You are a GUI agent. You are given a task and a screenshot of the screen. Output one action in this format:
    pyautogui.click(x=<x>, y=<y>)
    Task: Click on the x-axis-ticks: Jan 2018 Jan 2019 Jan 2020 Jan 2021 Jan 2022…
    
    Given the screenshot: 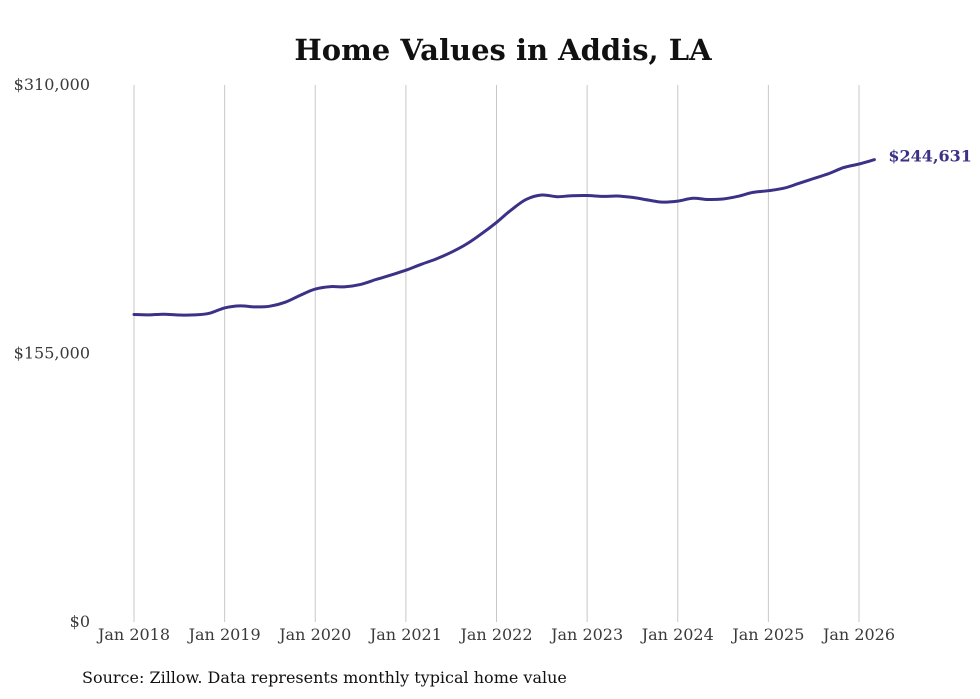 What is the action you would take?
    pyautogui.click(x=495, y=634)
    